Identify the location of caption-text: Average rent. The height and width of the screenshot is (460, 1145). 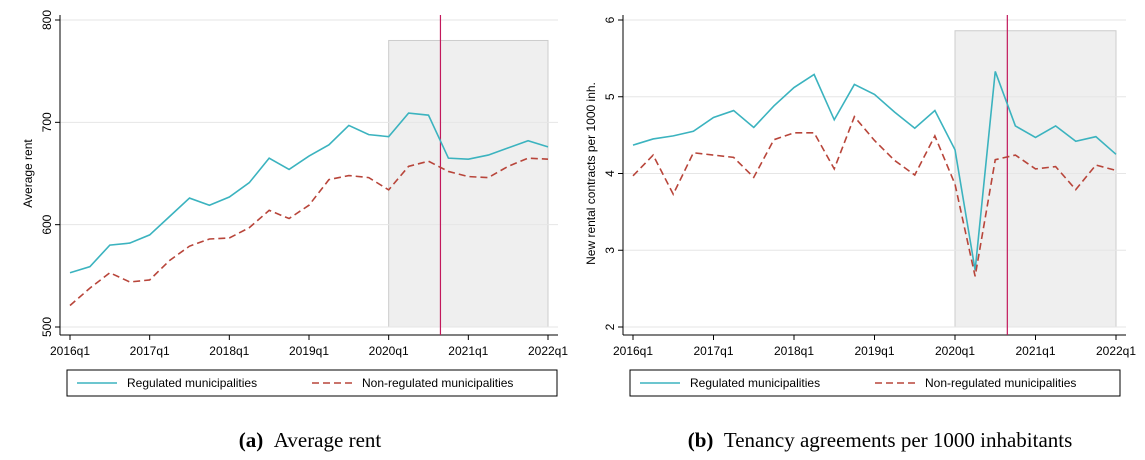
(328, 440).